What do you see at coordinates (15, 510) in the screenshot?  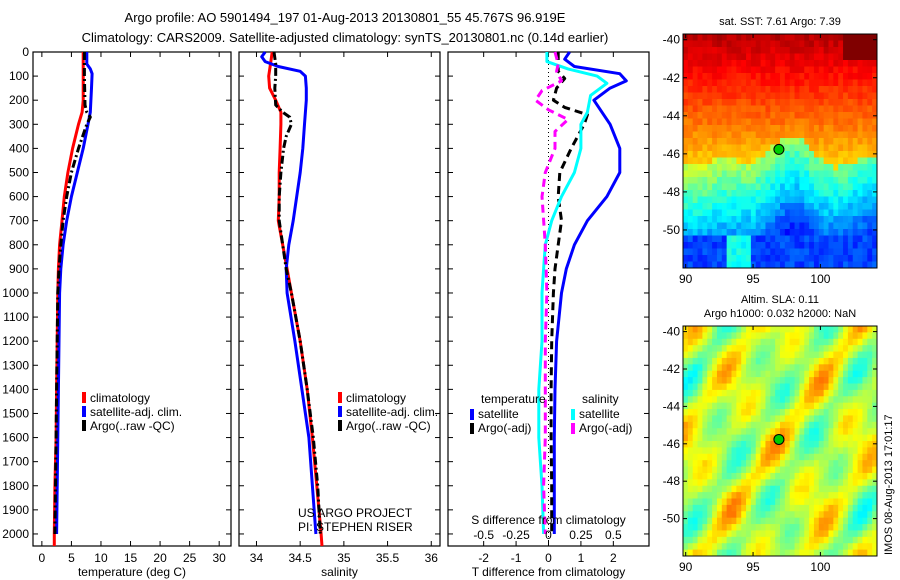 I see `y-tick-label: 1900` at bounding box center [15, 510].